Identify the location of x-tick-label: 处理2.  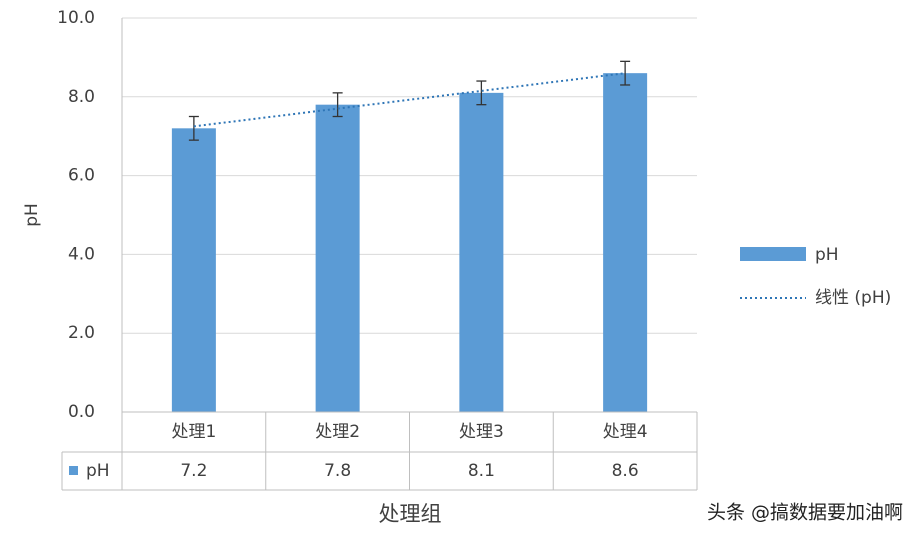
(337, 432).